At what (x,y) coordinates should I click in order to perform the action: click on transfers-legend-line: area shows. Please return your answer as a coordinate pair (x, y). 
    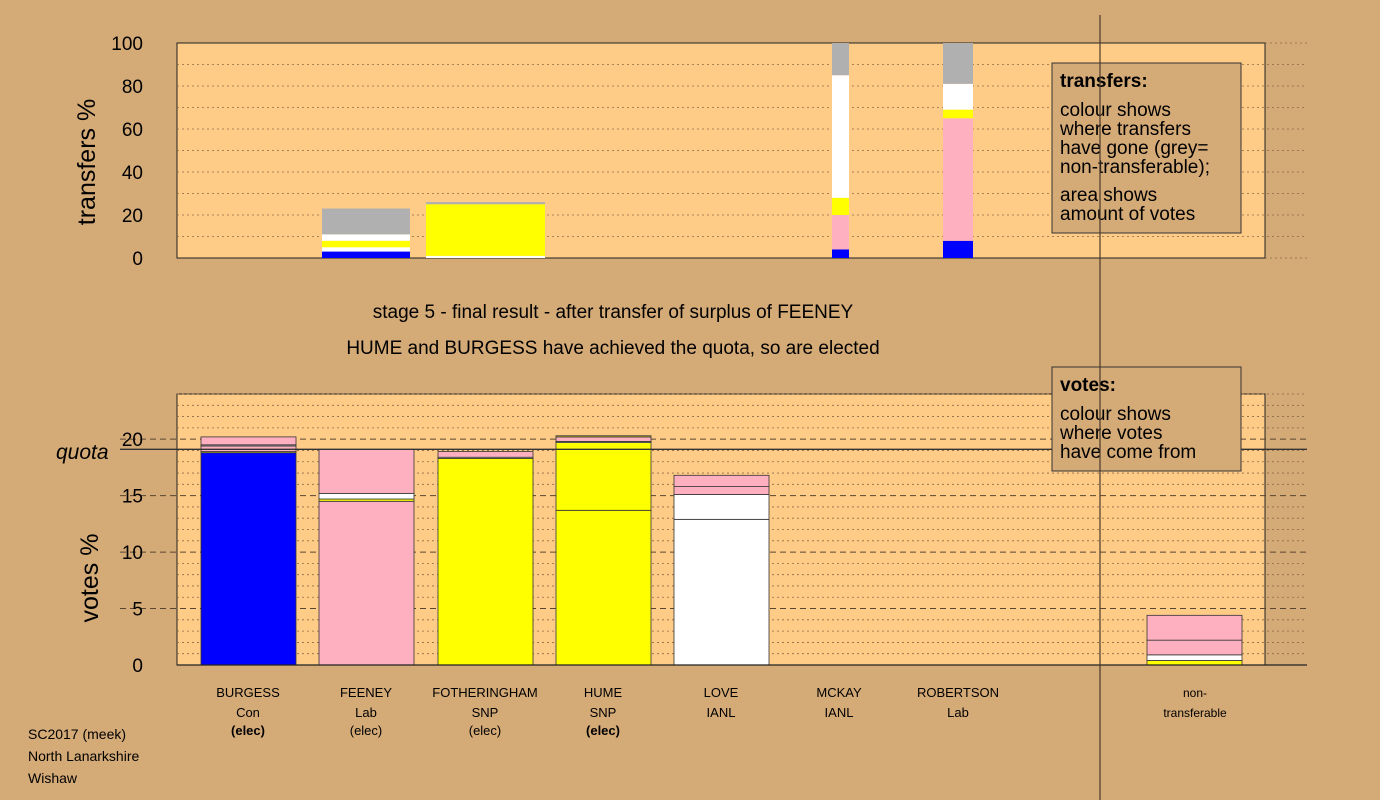
    Looking at the image, I should click on (1108, 195).